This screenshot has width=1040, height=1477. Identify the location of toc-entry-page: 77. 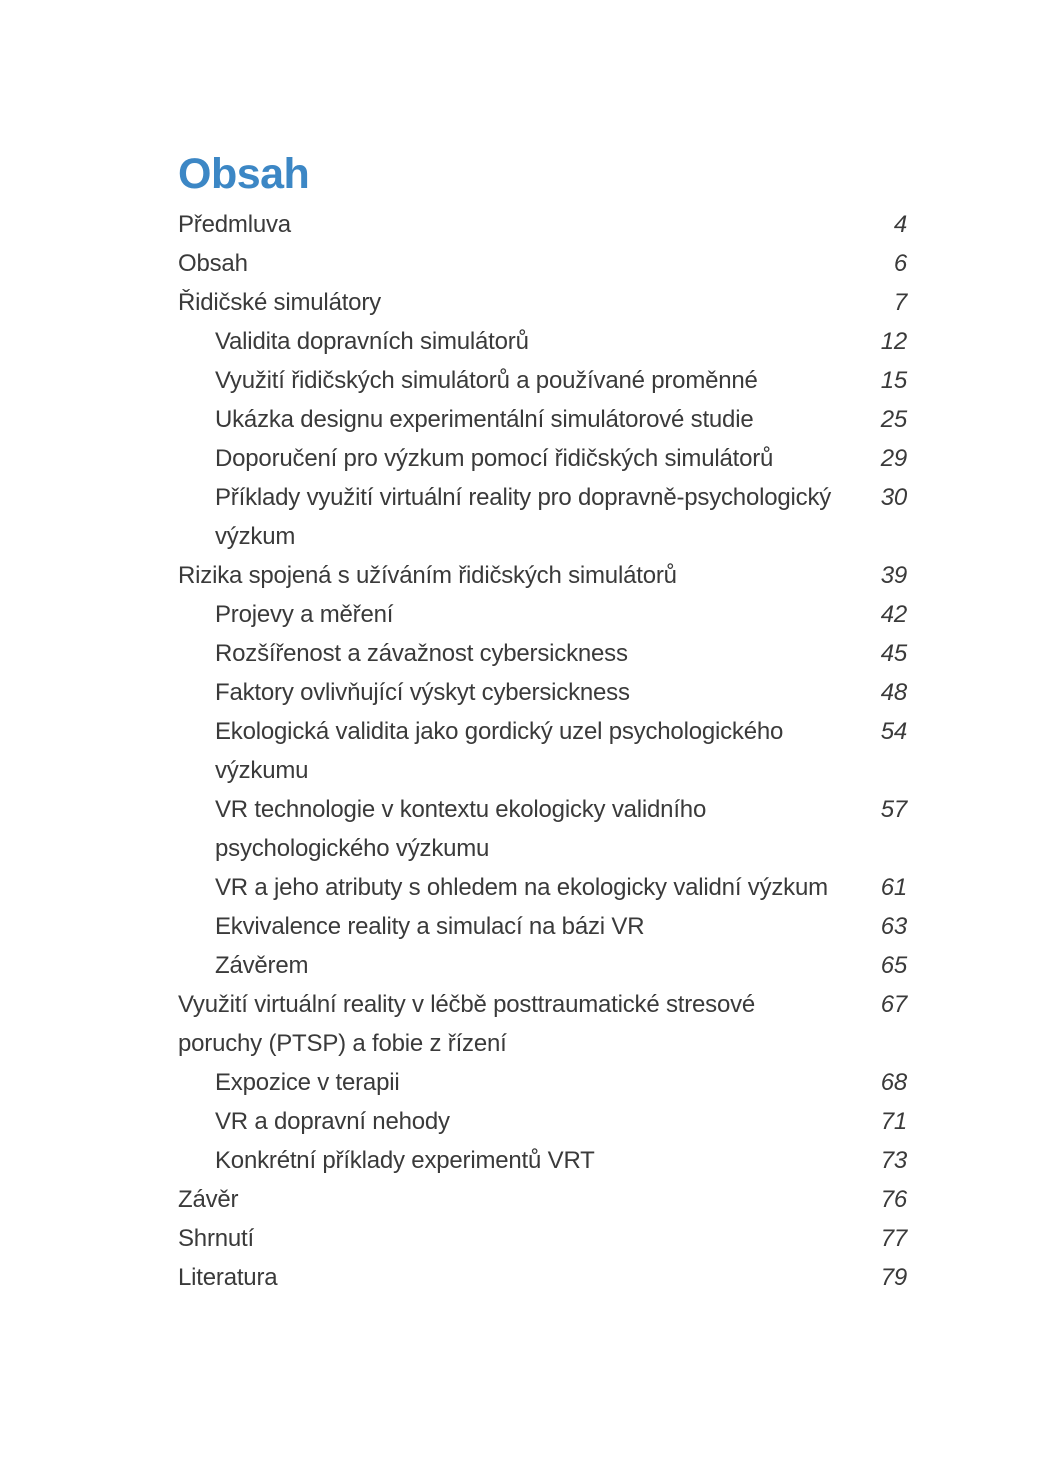
(893, 1238).